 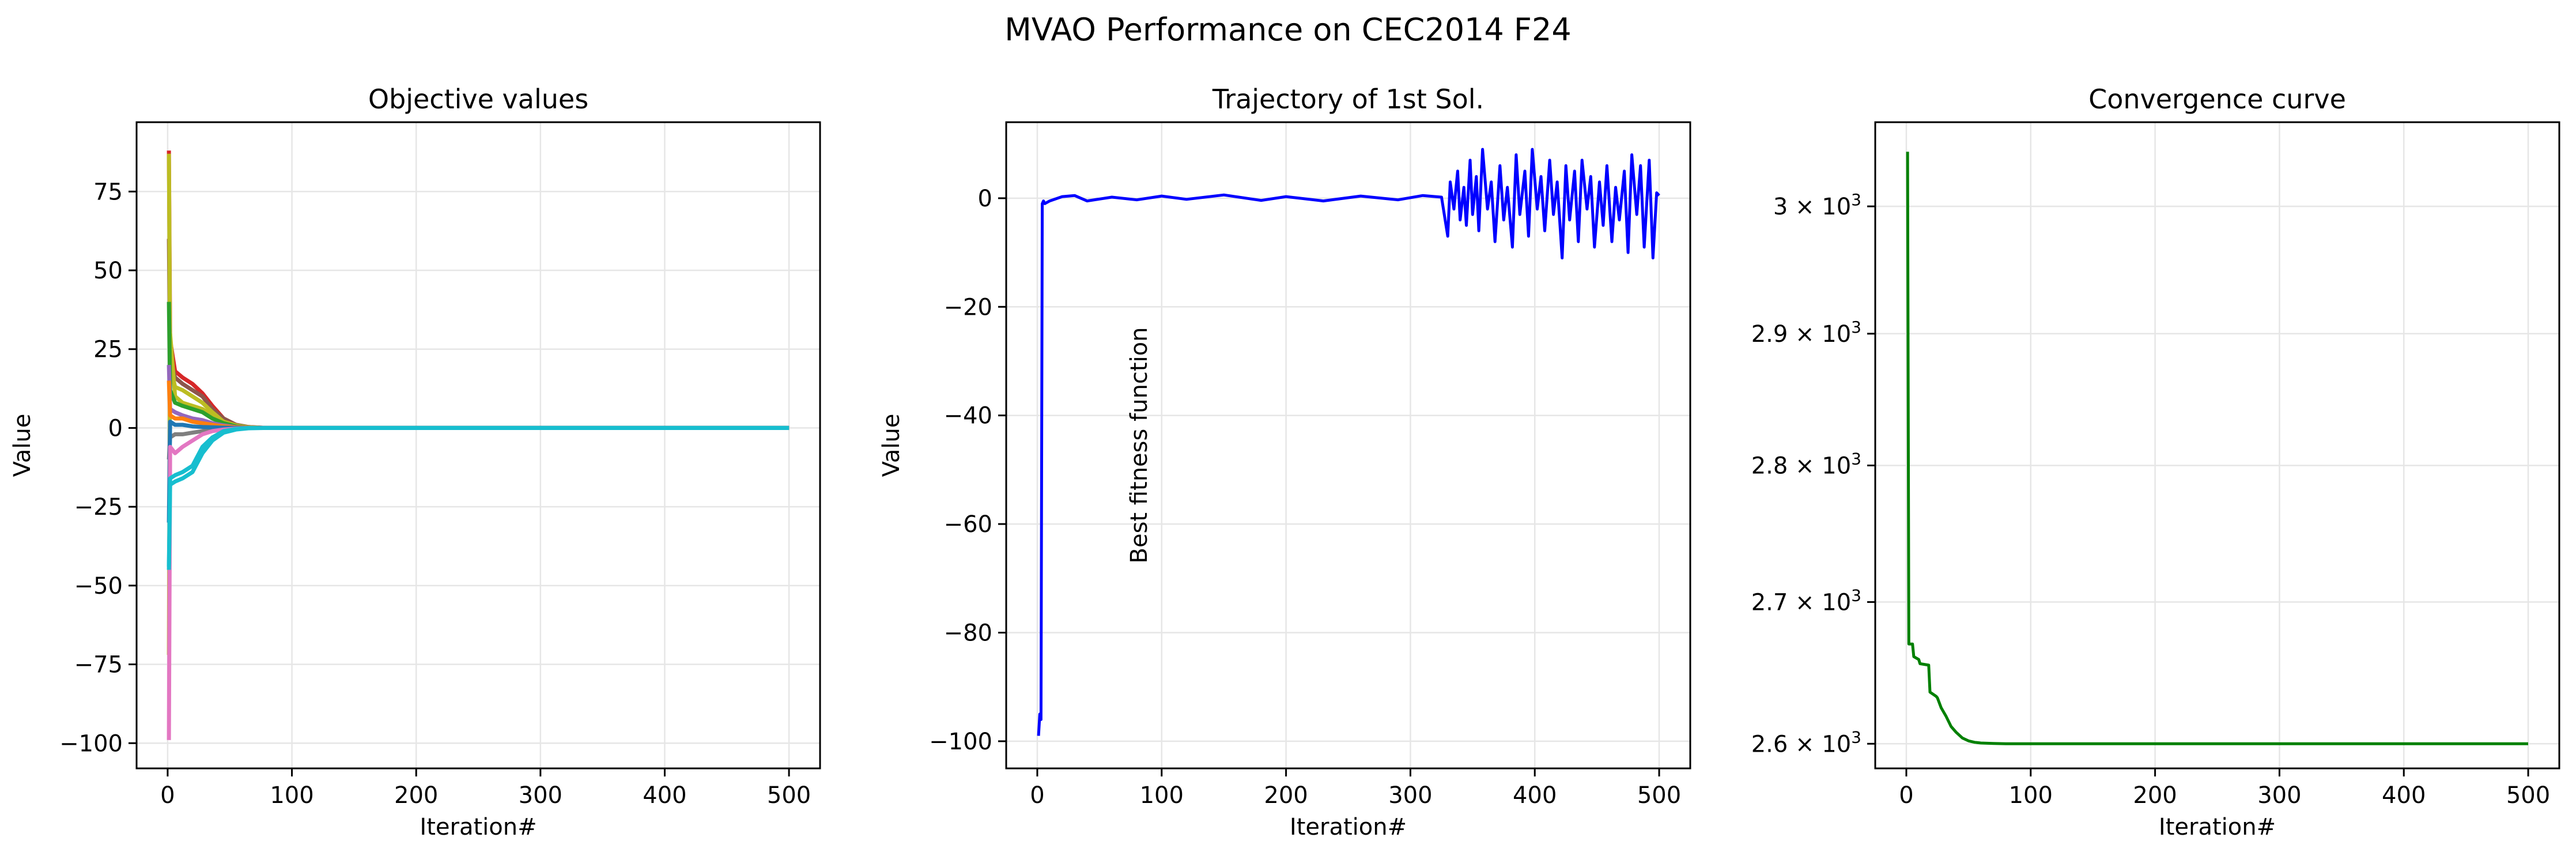 I want to click on chart-title-trajectory-1st-sol: Trajectory of 1st Sol., so click(x=1348, y=99).